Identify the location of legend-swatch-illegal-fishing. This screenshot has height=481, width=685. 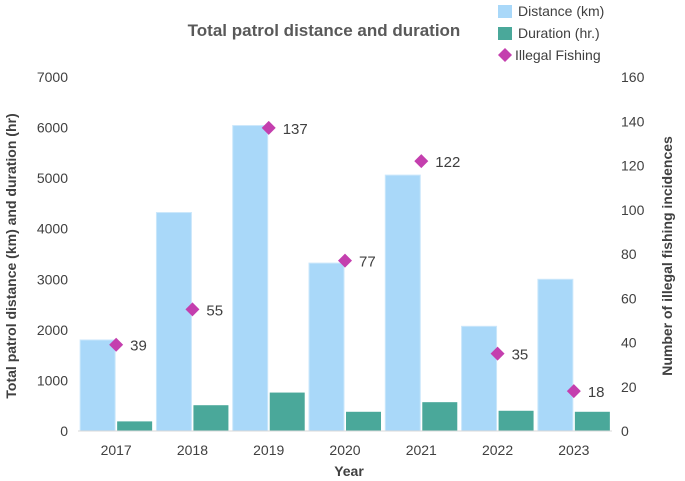
(505, 55).